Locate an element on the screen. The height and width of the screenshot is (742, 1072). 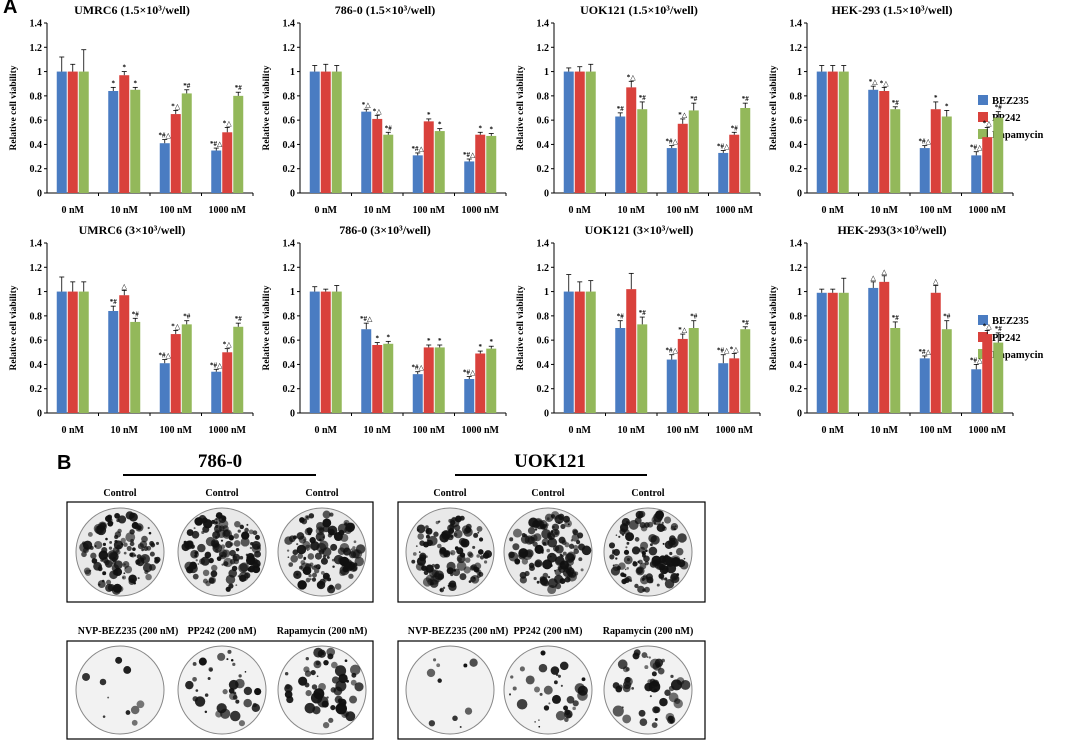
x-tick-label: 10 nM is located at coordinates (632, 430).